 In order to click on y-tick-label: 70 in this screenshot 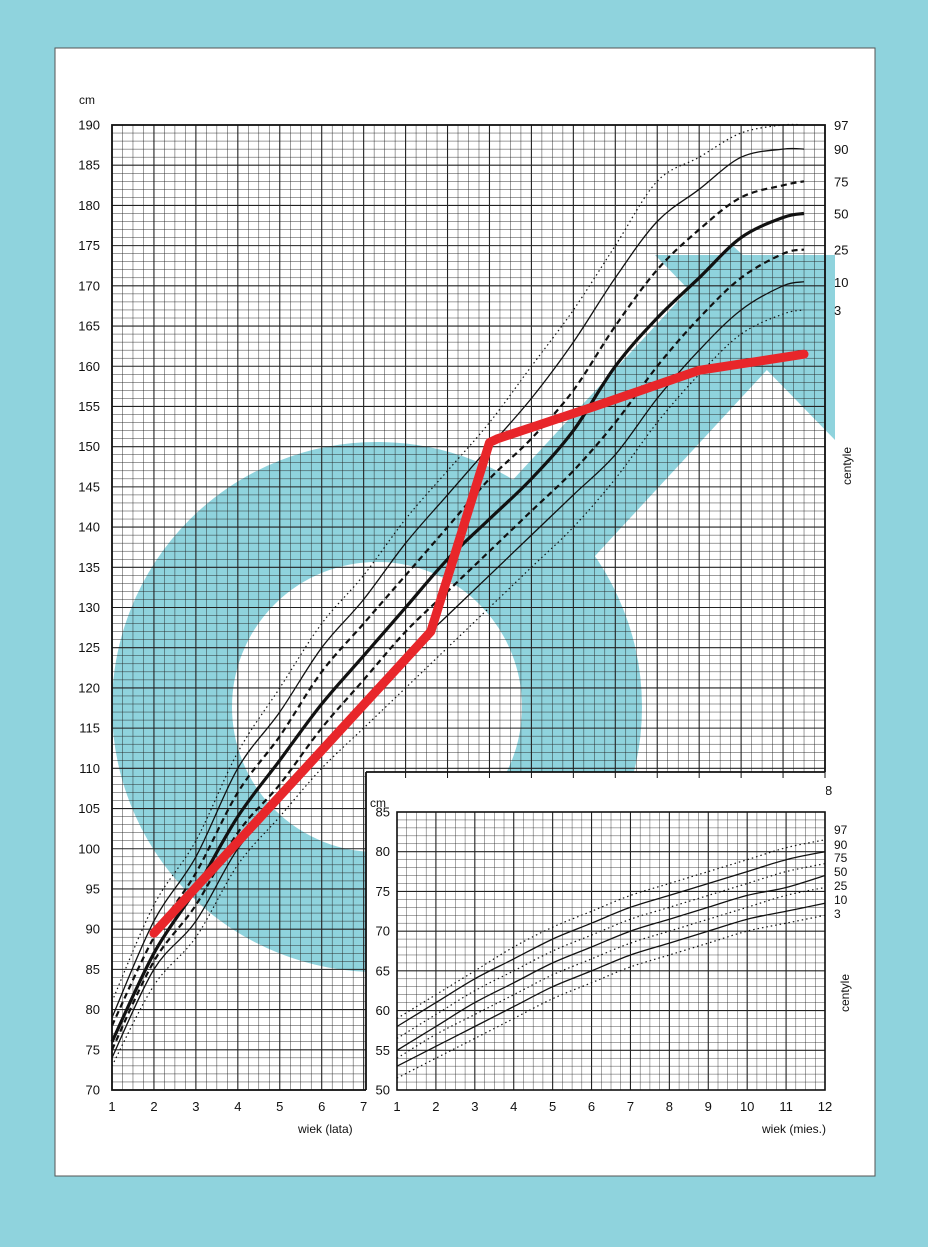, I will do `click(93, 1090)`.